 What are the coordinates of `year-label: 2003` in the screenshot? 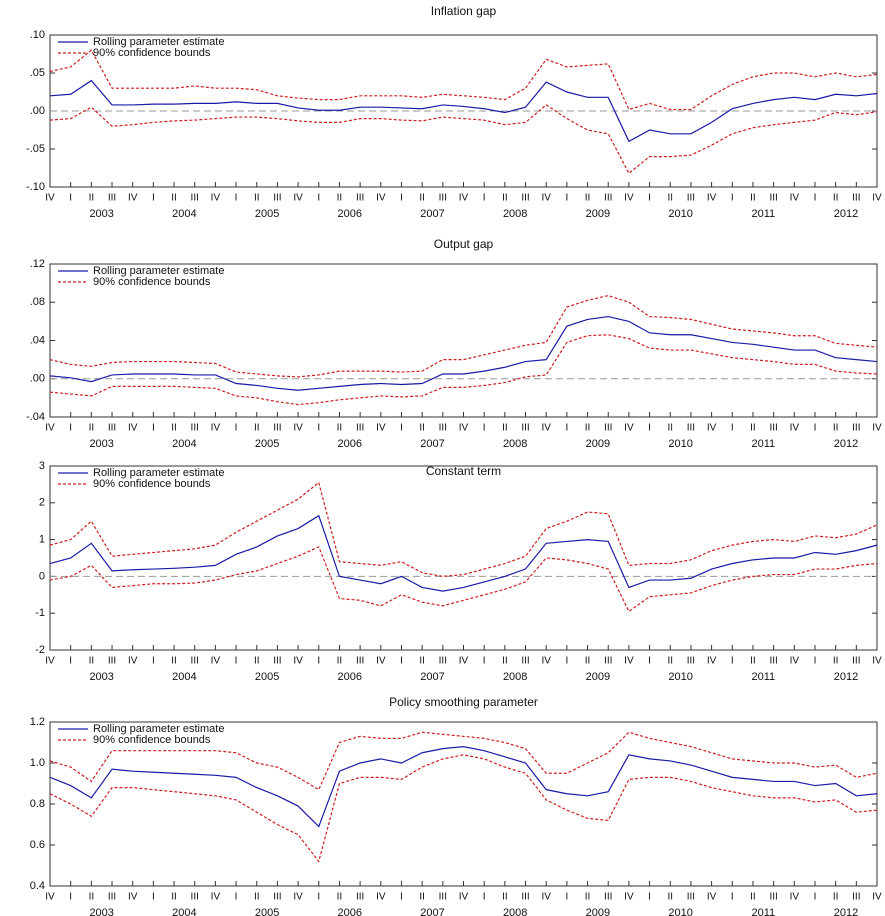 It's located at (101, 444).